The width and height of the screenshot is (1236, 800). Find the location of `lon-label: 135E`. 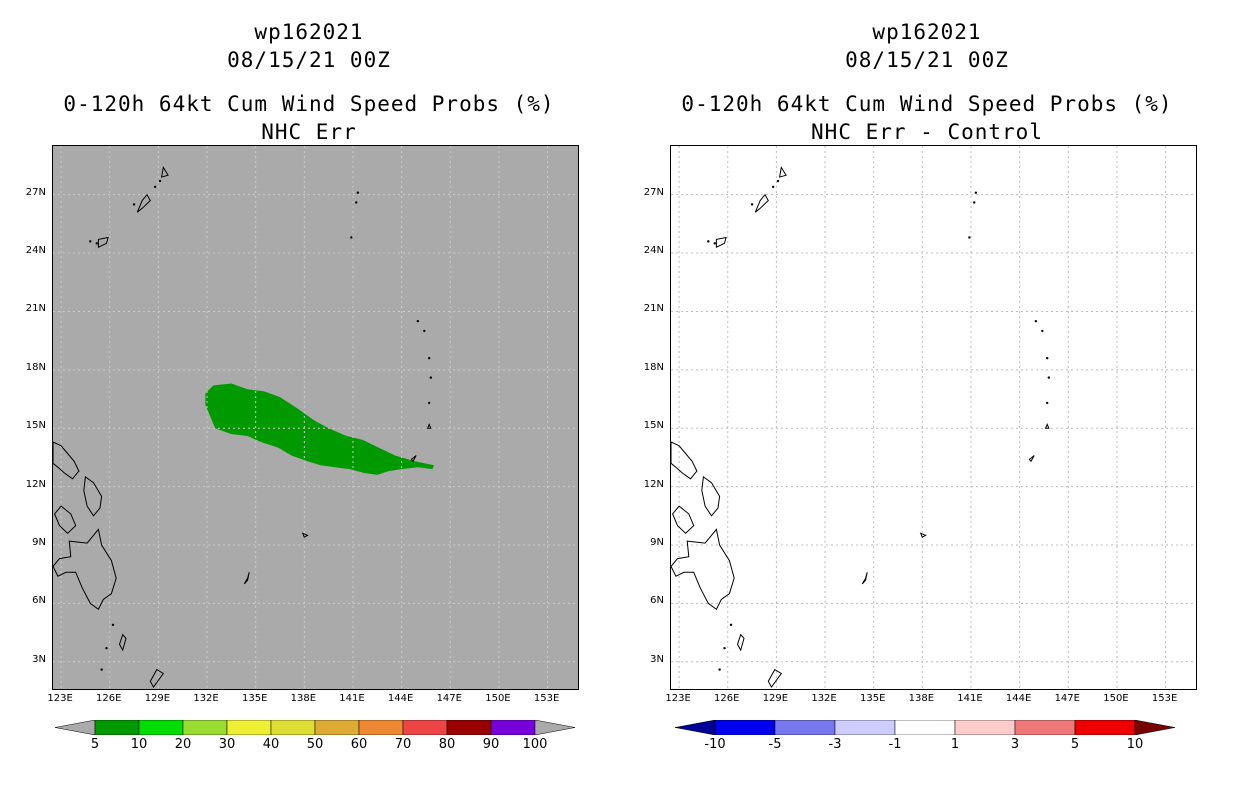

lon-label: 135E is located at coordinates (254, 698).